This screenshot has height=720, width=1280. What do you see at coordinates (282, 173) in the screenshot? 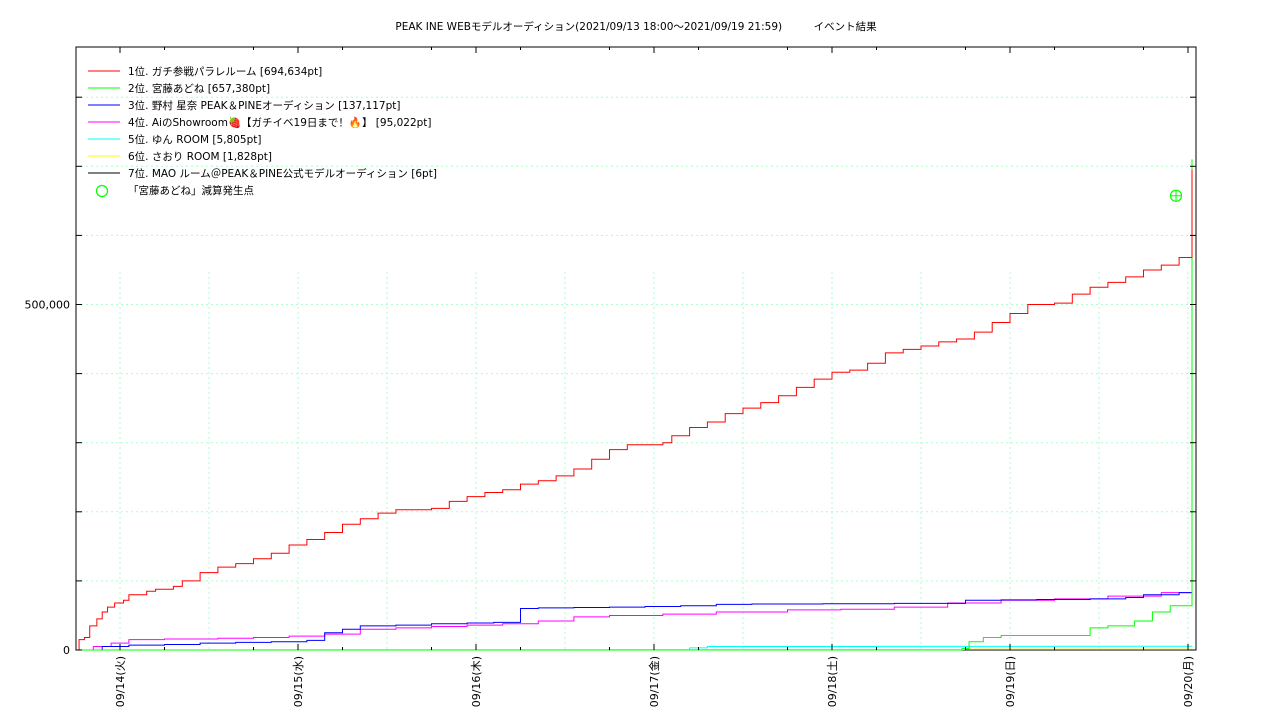
I see `legend-label: 7位. MAO ルーム＠PEAK＆PINE公式モデルオーディション [6pt]` at bounding box center [282, 173].